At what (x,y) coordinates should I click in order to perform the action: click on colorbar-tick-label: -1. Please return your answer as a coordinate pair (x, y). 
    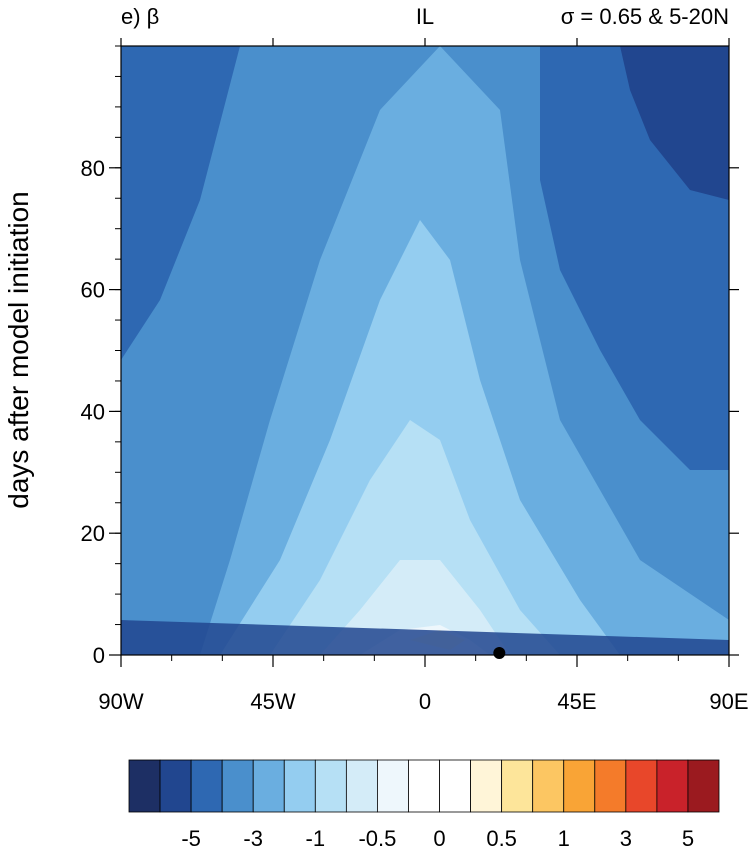
    Looking at the image, I should click on (316, 838).